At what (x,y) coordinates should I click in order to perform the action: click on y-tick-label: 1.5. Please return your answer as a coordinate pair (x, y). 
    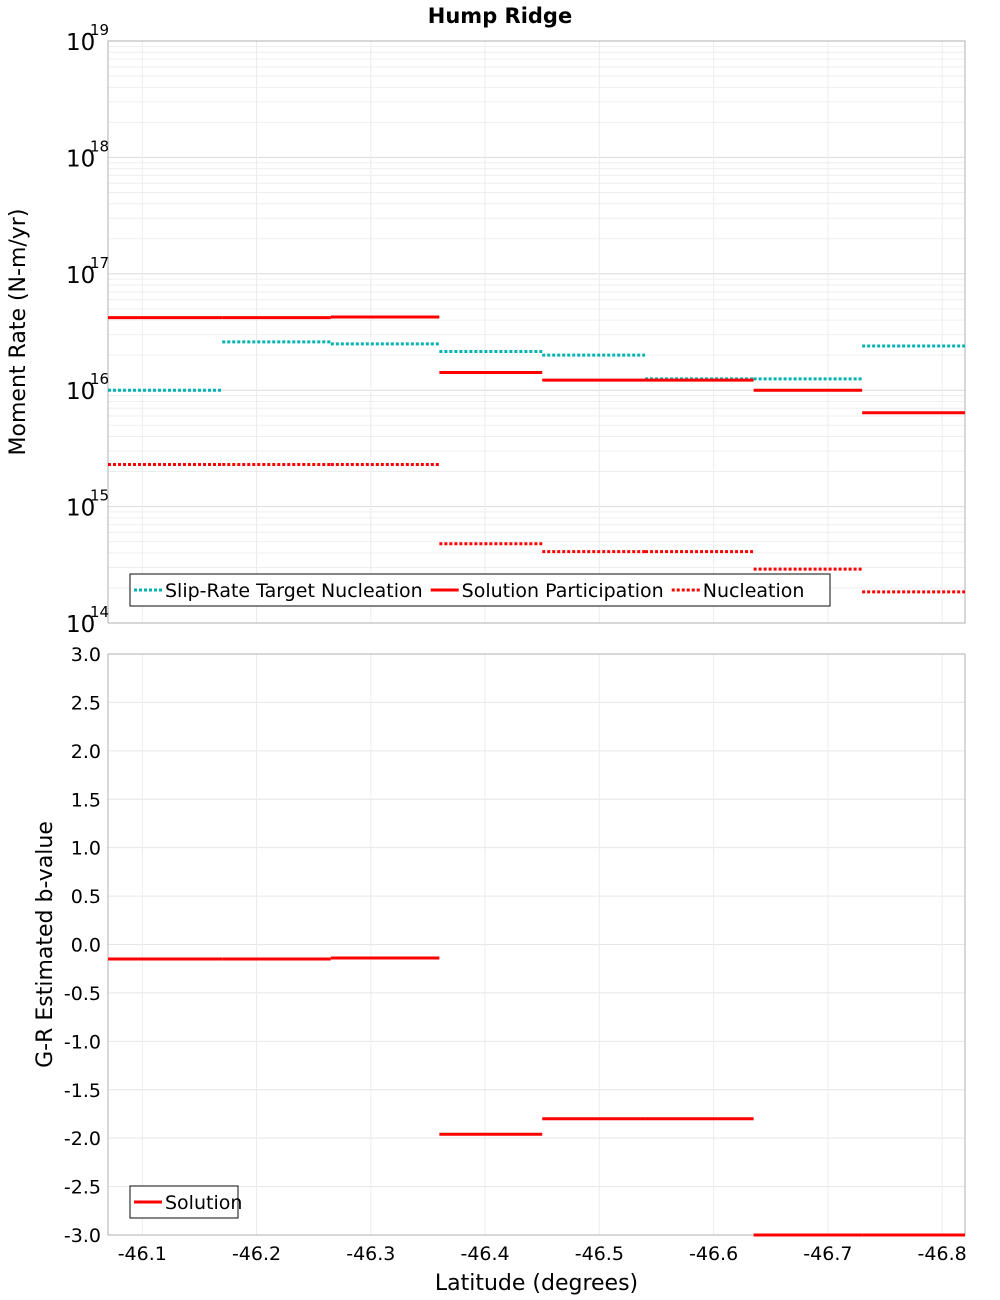
    Looking at the image, I should click on (86, 800).